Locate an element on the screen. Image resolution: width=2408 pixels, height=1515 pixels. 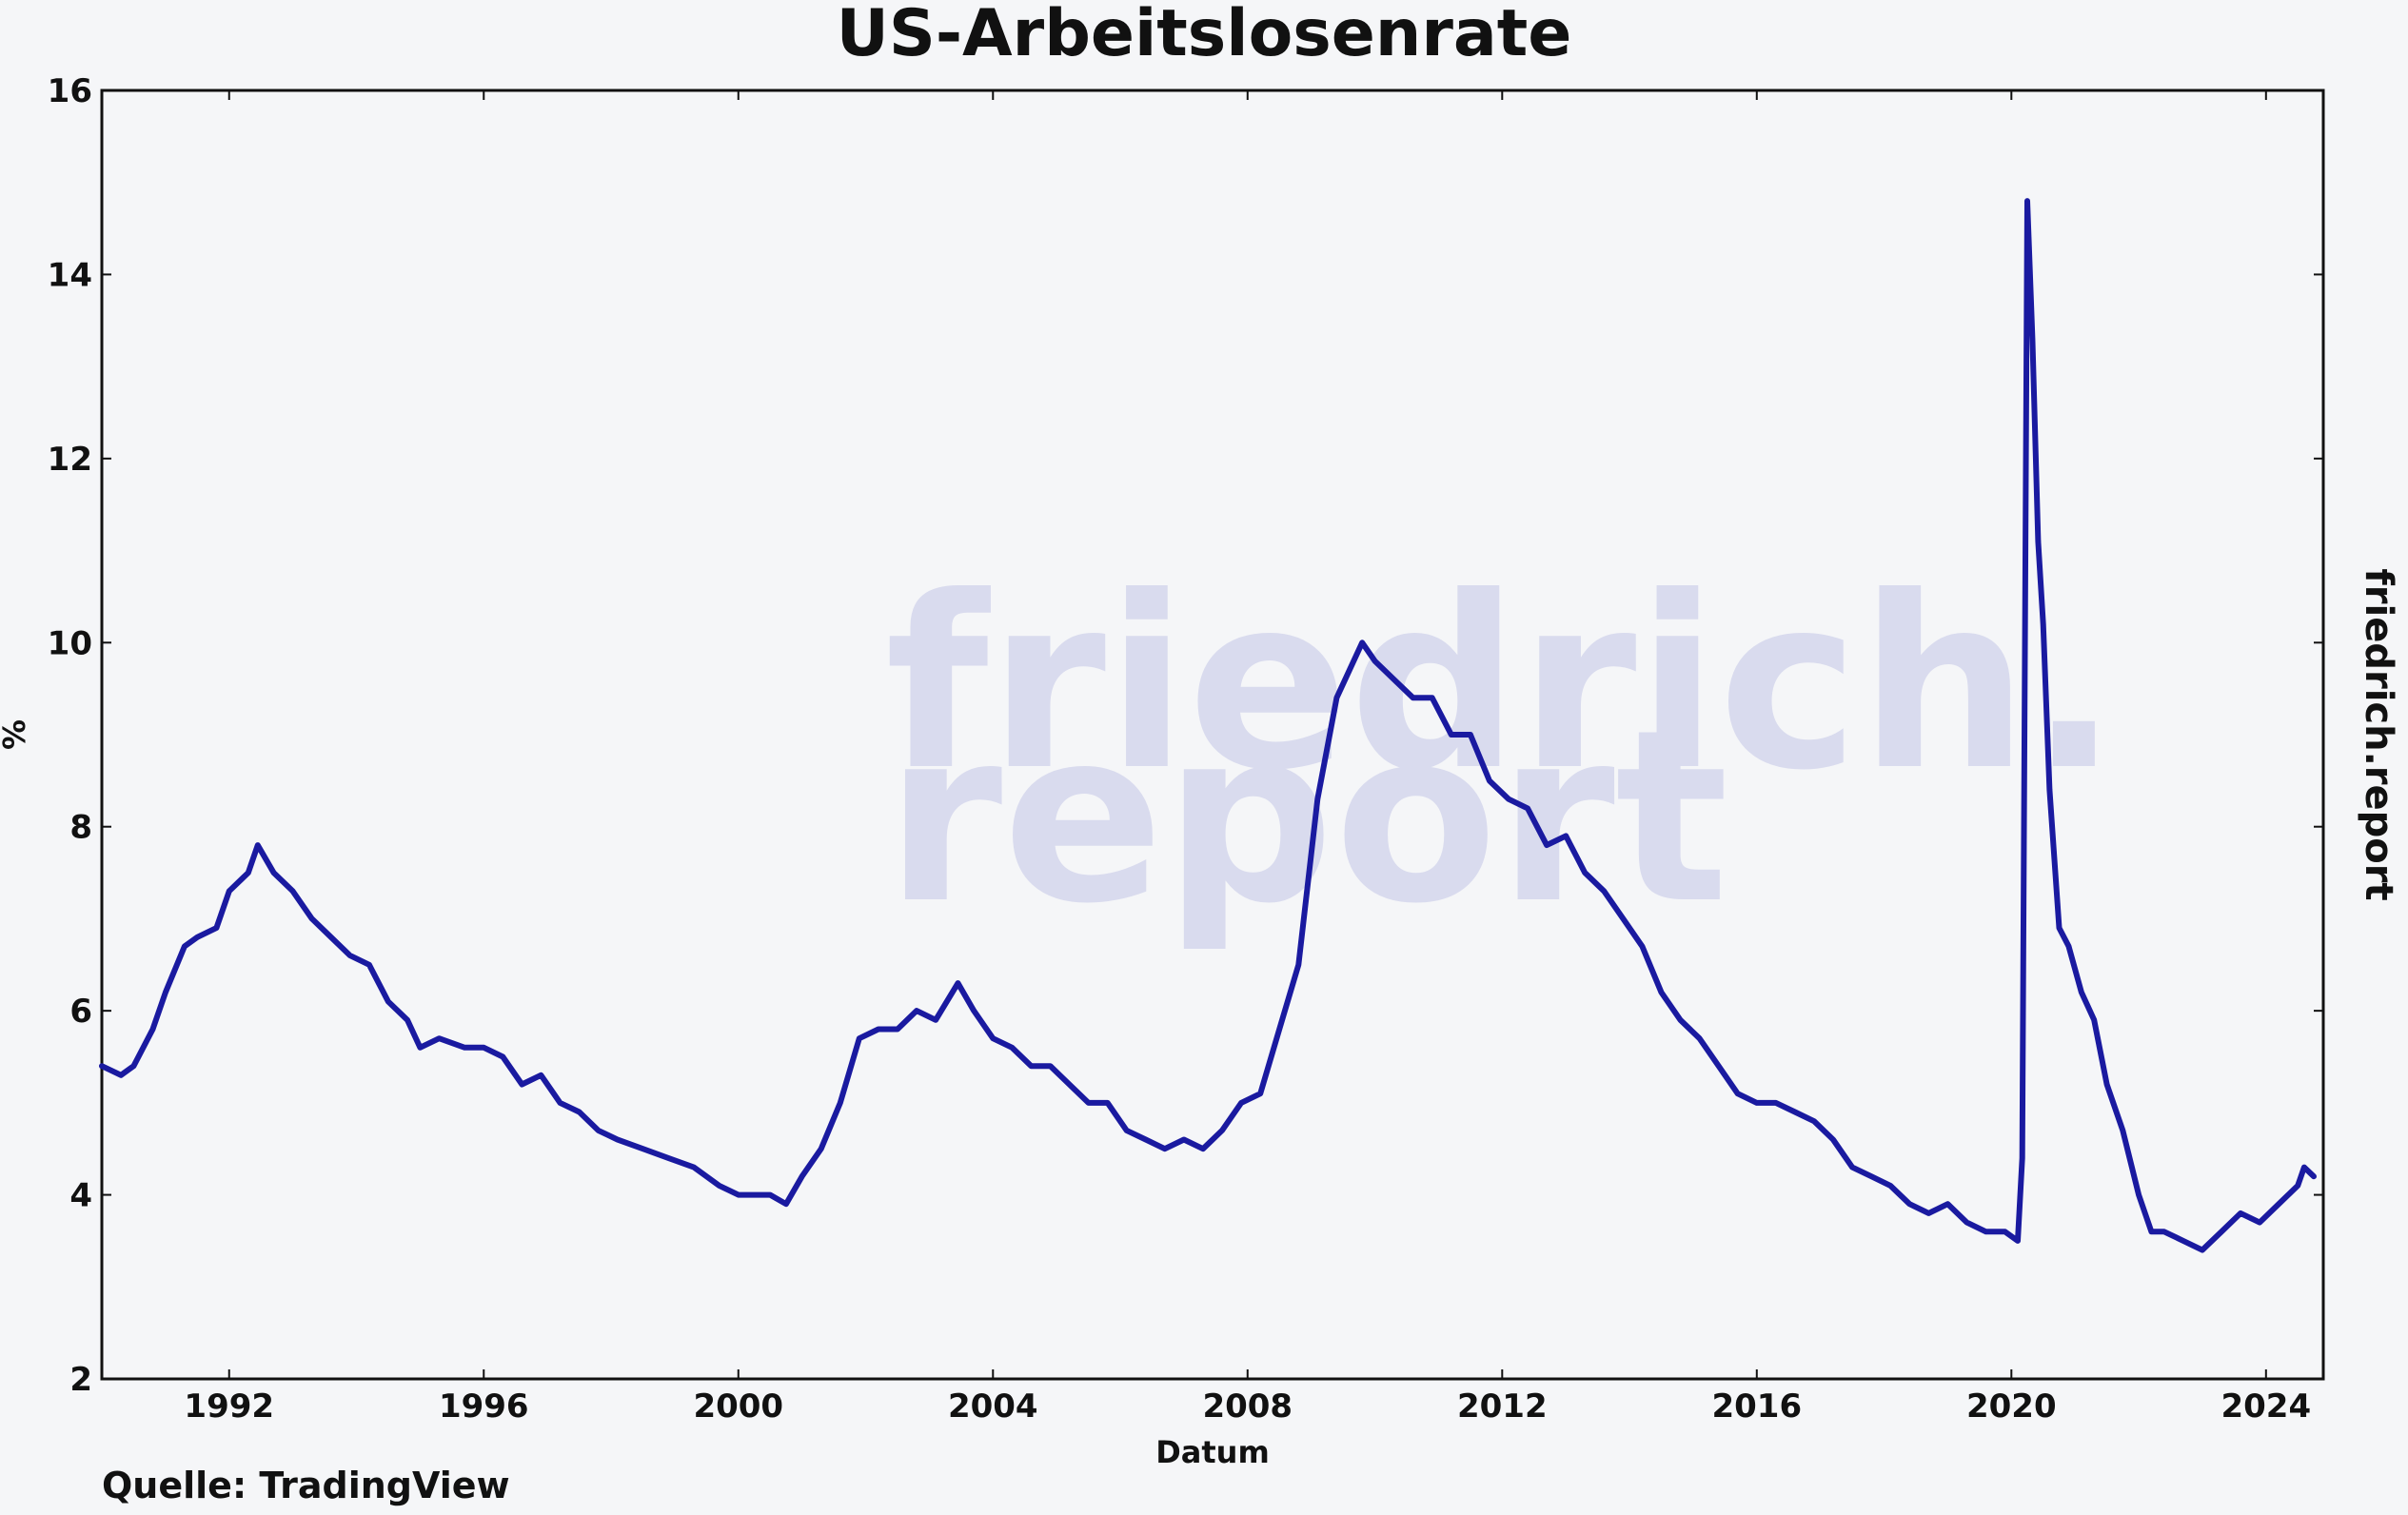
x-tick-label: 2012 is located at coordinates (1502, 1406).